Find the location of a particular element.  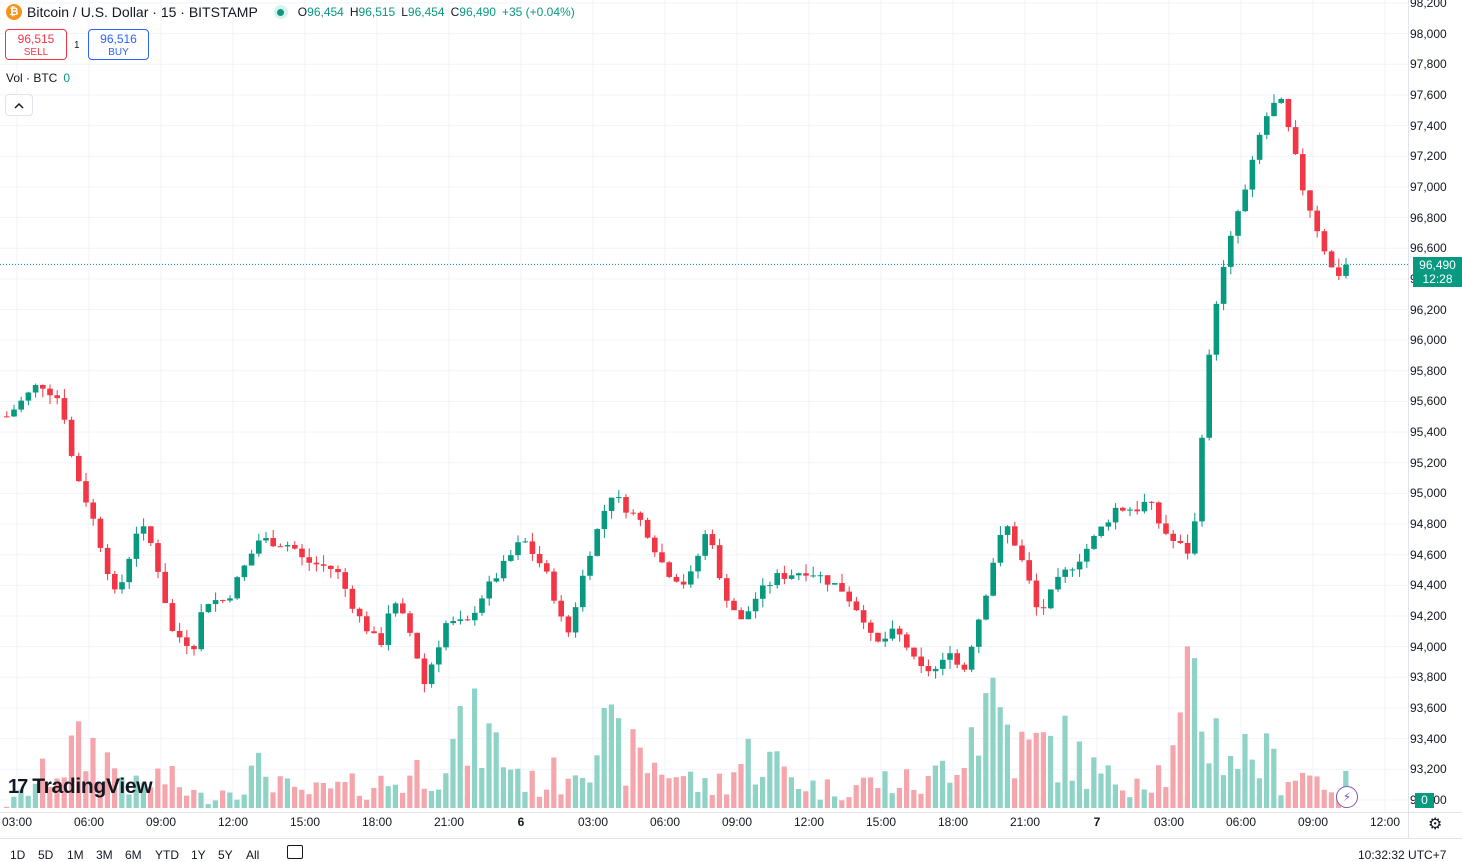

price-axis is located at coordinates (1435, 406).